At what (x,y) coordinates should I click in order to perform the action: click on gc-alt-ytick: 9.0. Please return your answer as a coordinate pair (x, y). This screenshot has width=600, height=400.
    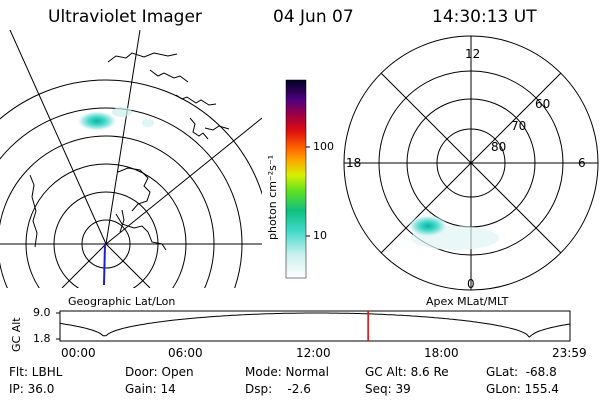
    Looking at the image, I should click on (42, 312).